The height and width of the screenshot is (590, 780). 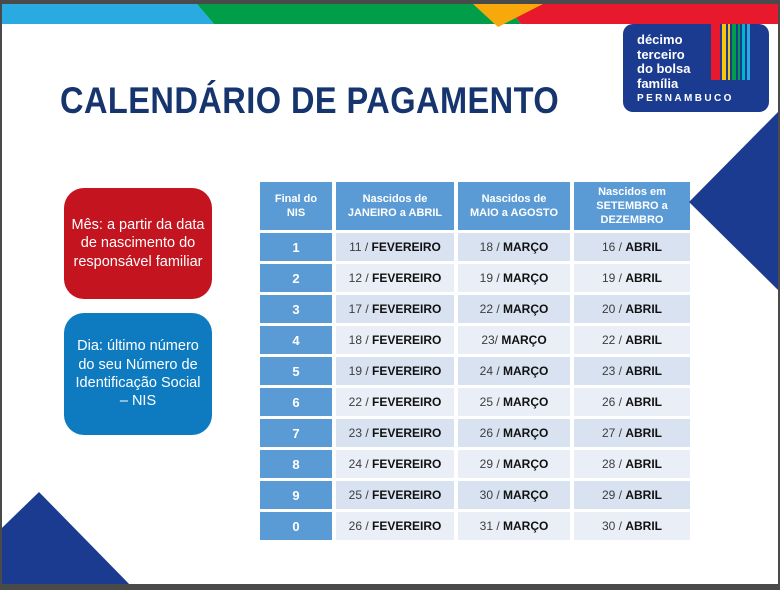 I want to click on date-day: 28 /, so click(x=611, y=464).